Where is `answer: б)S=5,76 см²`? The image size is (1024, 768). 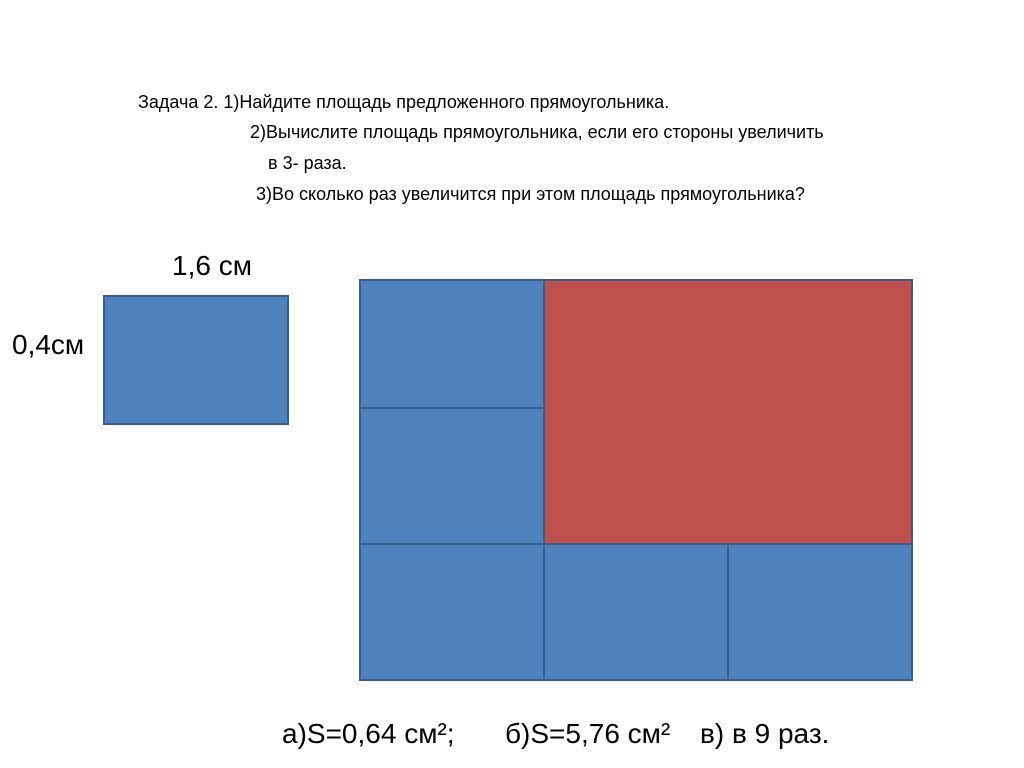 answer: б)S=5,76 см² is located at coordinates (588, 733).